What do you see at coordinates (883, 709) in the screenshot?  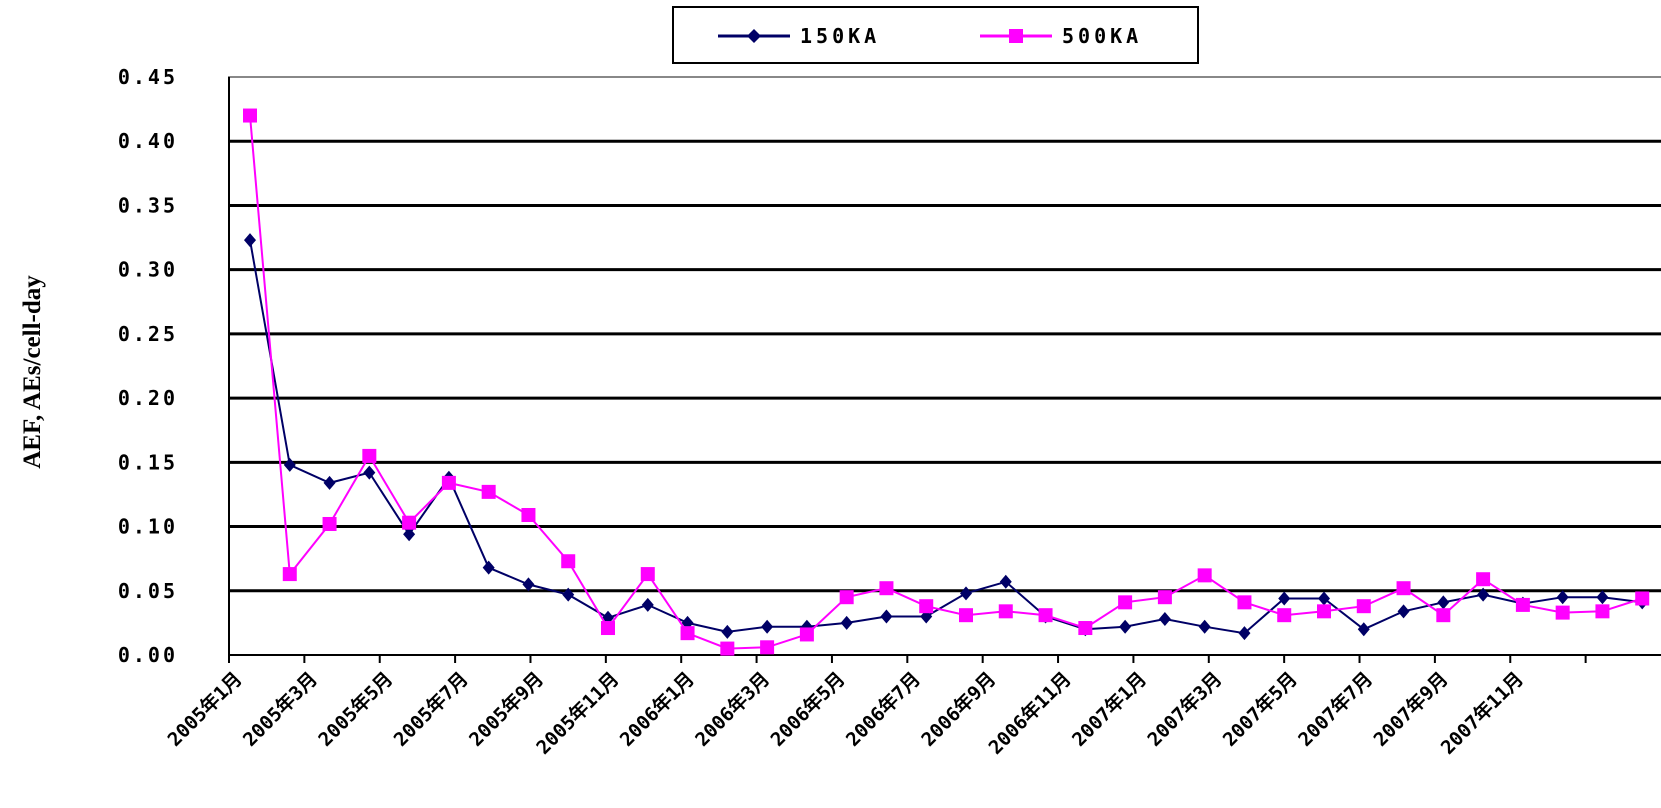 I see `x-tick-label: 2006年7月` at bounding box center [883, 709].